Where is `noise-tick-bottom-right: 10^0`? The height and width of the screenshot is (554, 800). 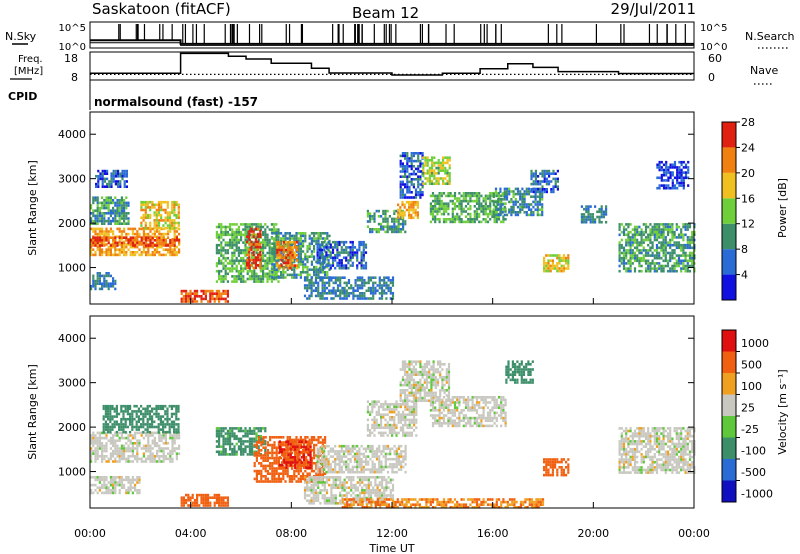 noise-tick-bottom-right: 10^0 is located at coordinates (713, 47).